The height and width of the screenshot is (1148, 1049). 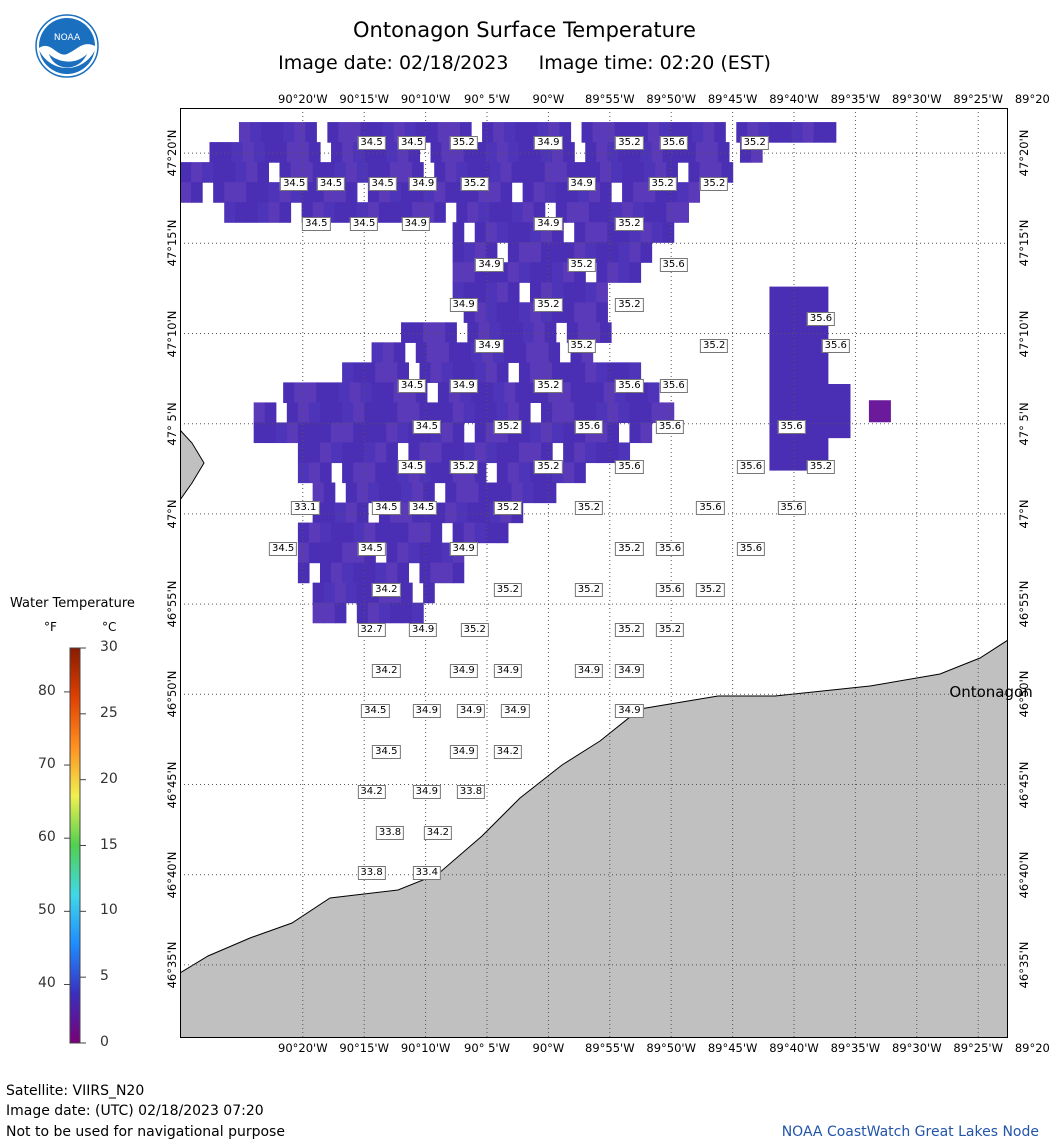 I want to click on legend-c-tick: 25, so click(x=109, y=712).